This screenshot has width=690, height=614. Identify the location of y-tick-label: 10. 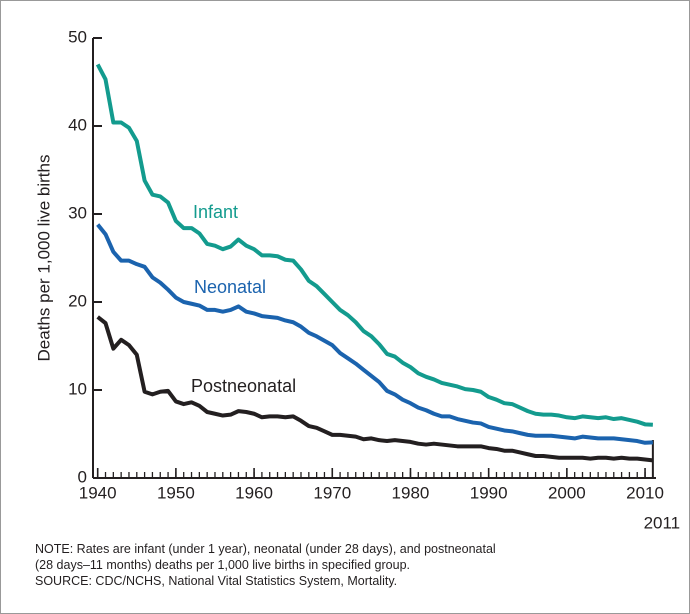
(77, 388).